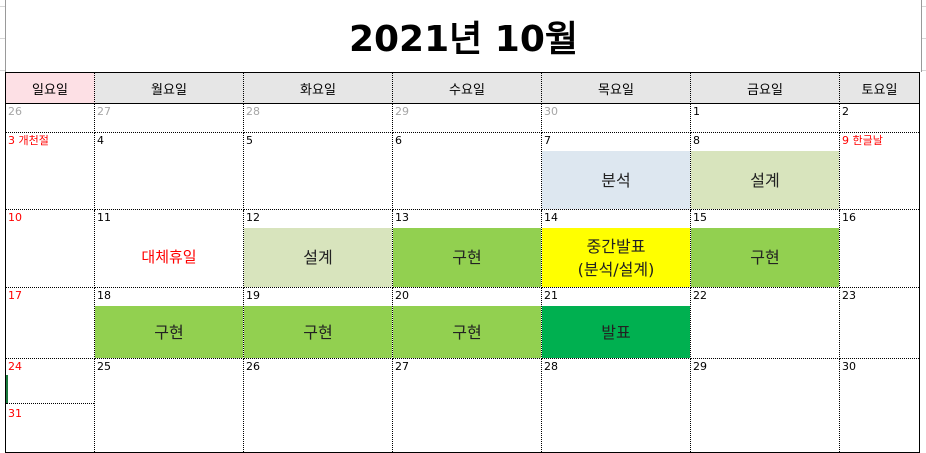 The image size is (926, 453). What do you see at coordinates (398, 140) in the screenshot?
I see `day-number: 6` at bounding box center [398, 140].